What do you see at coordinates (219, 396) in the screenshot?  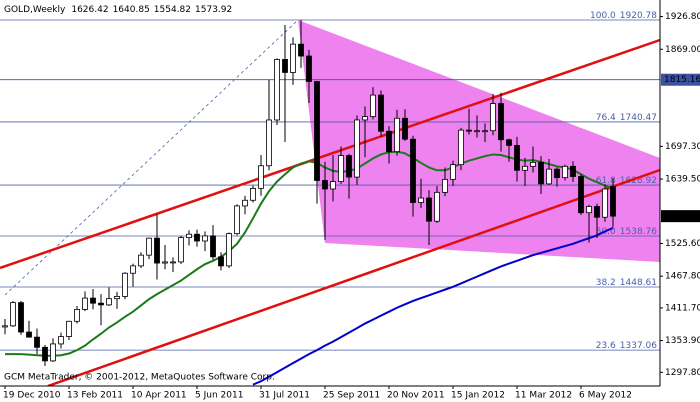 I see `x-tick-label: 5 Jun 2011` at bounding box center [219, 396].